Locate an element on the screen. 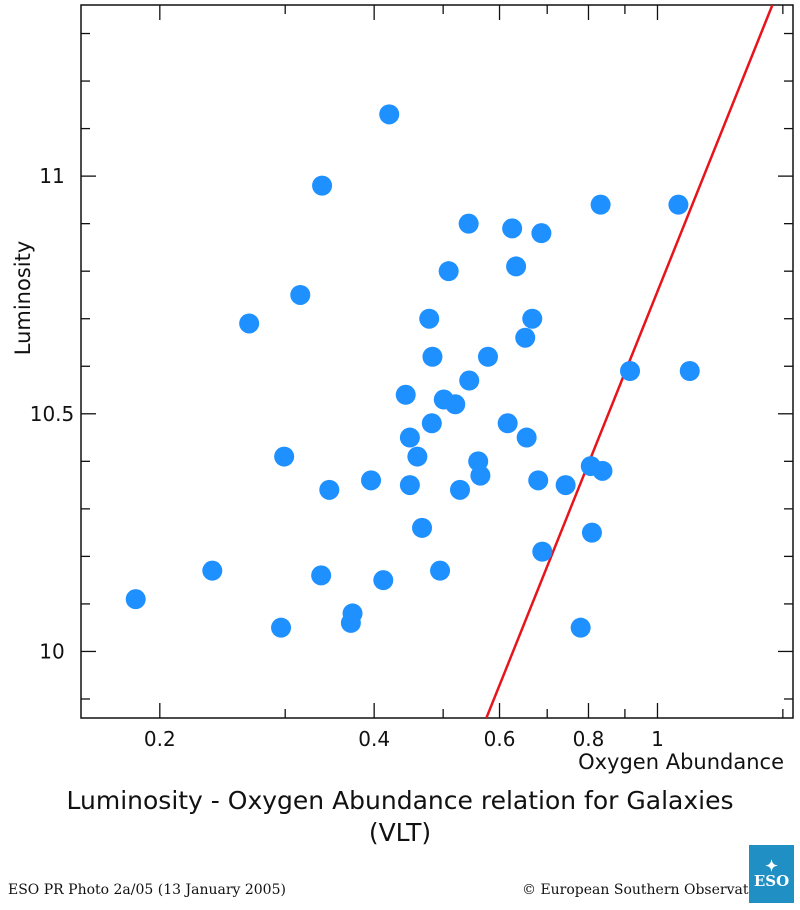  x-tick-label: 0.2 is located at coordinates (160, 739).